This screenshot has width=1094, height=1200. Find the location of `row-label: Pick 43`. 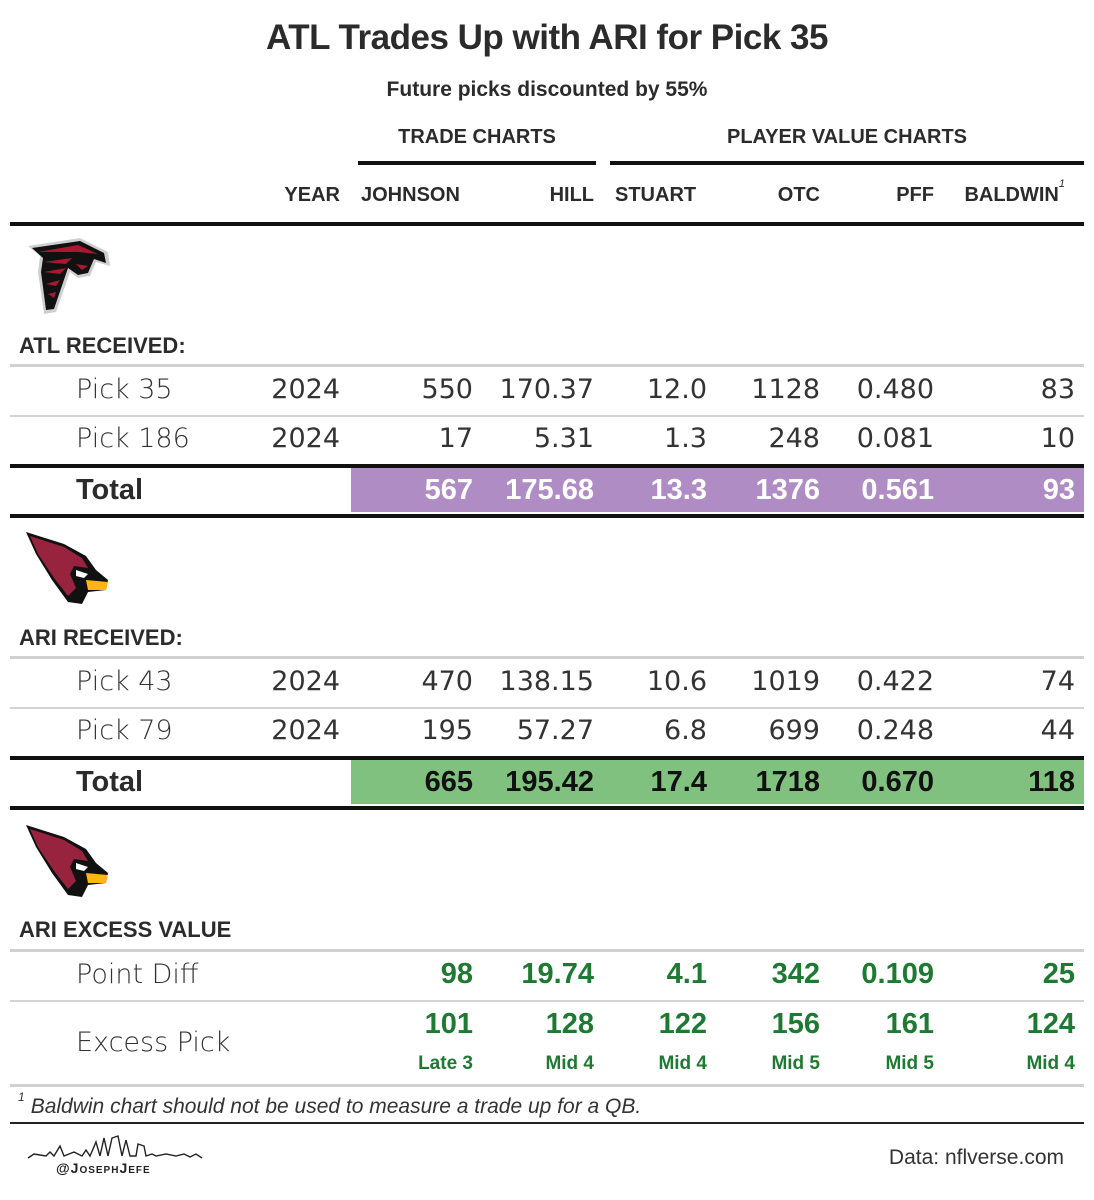

row-label: Pick 43 is located at coordinates (124, 681).